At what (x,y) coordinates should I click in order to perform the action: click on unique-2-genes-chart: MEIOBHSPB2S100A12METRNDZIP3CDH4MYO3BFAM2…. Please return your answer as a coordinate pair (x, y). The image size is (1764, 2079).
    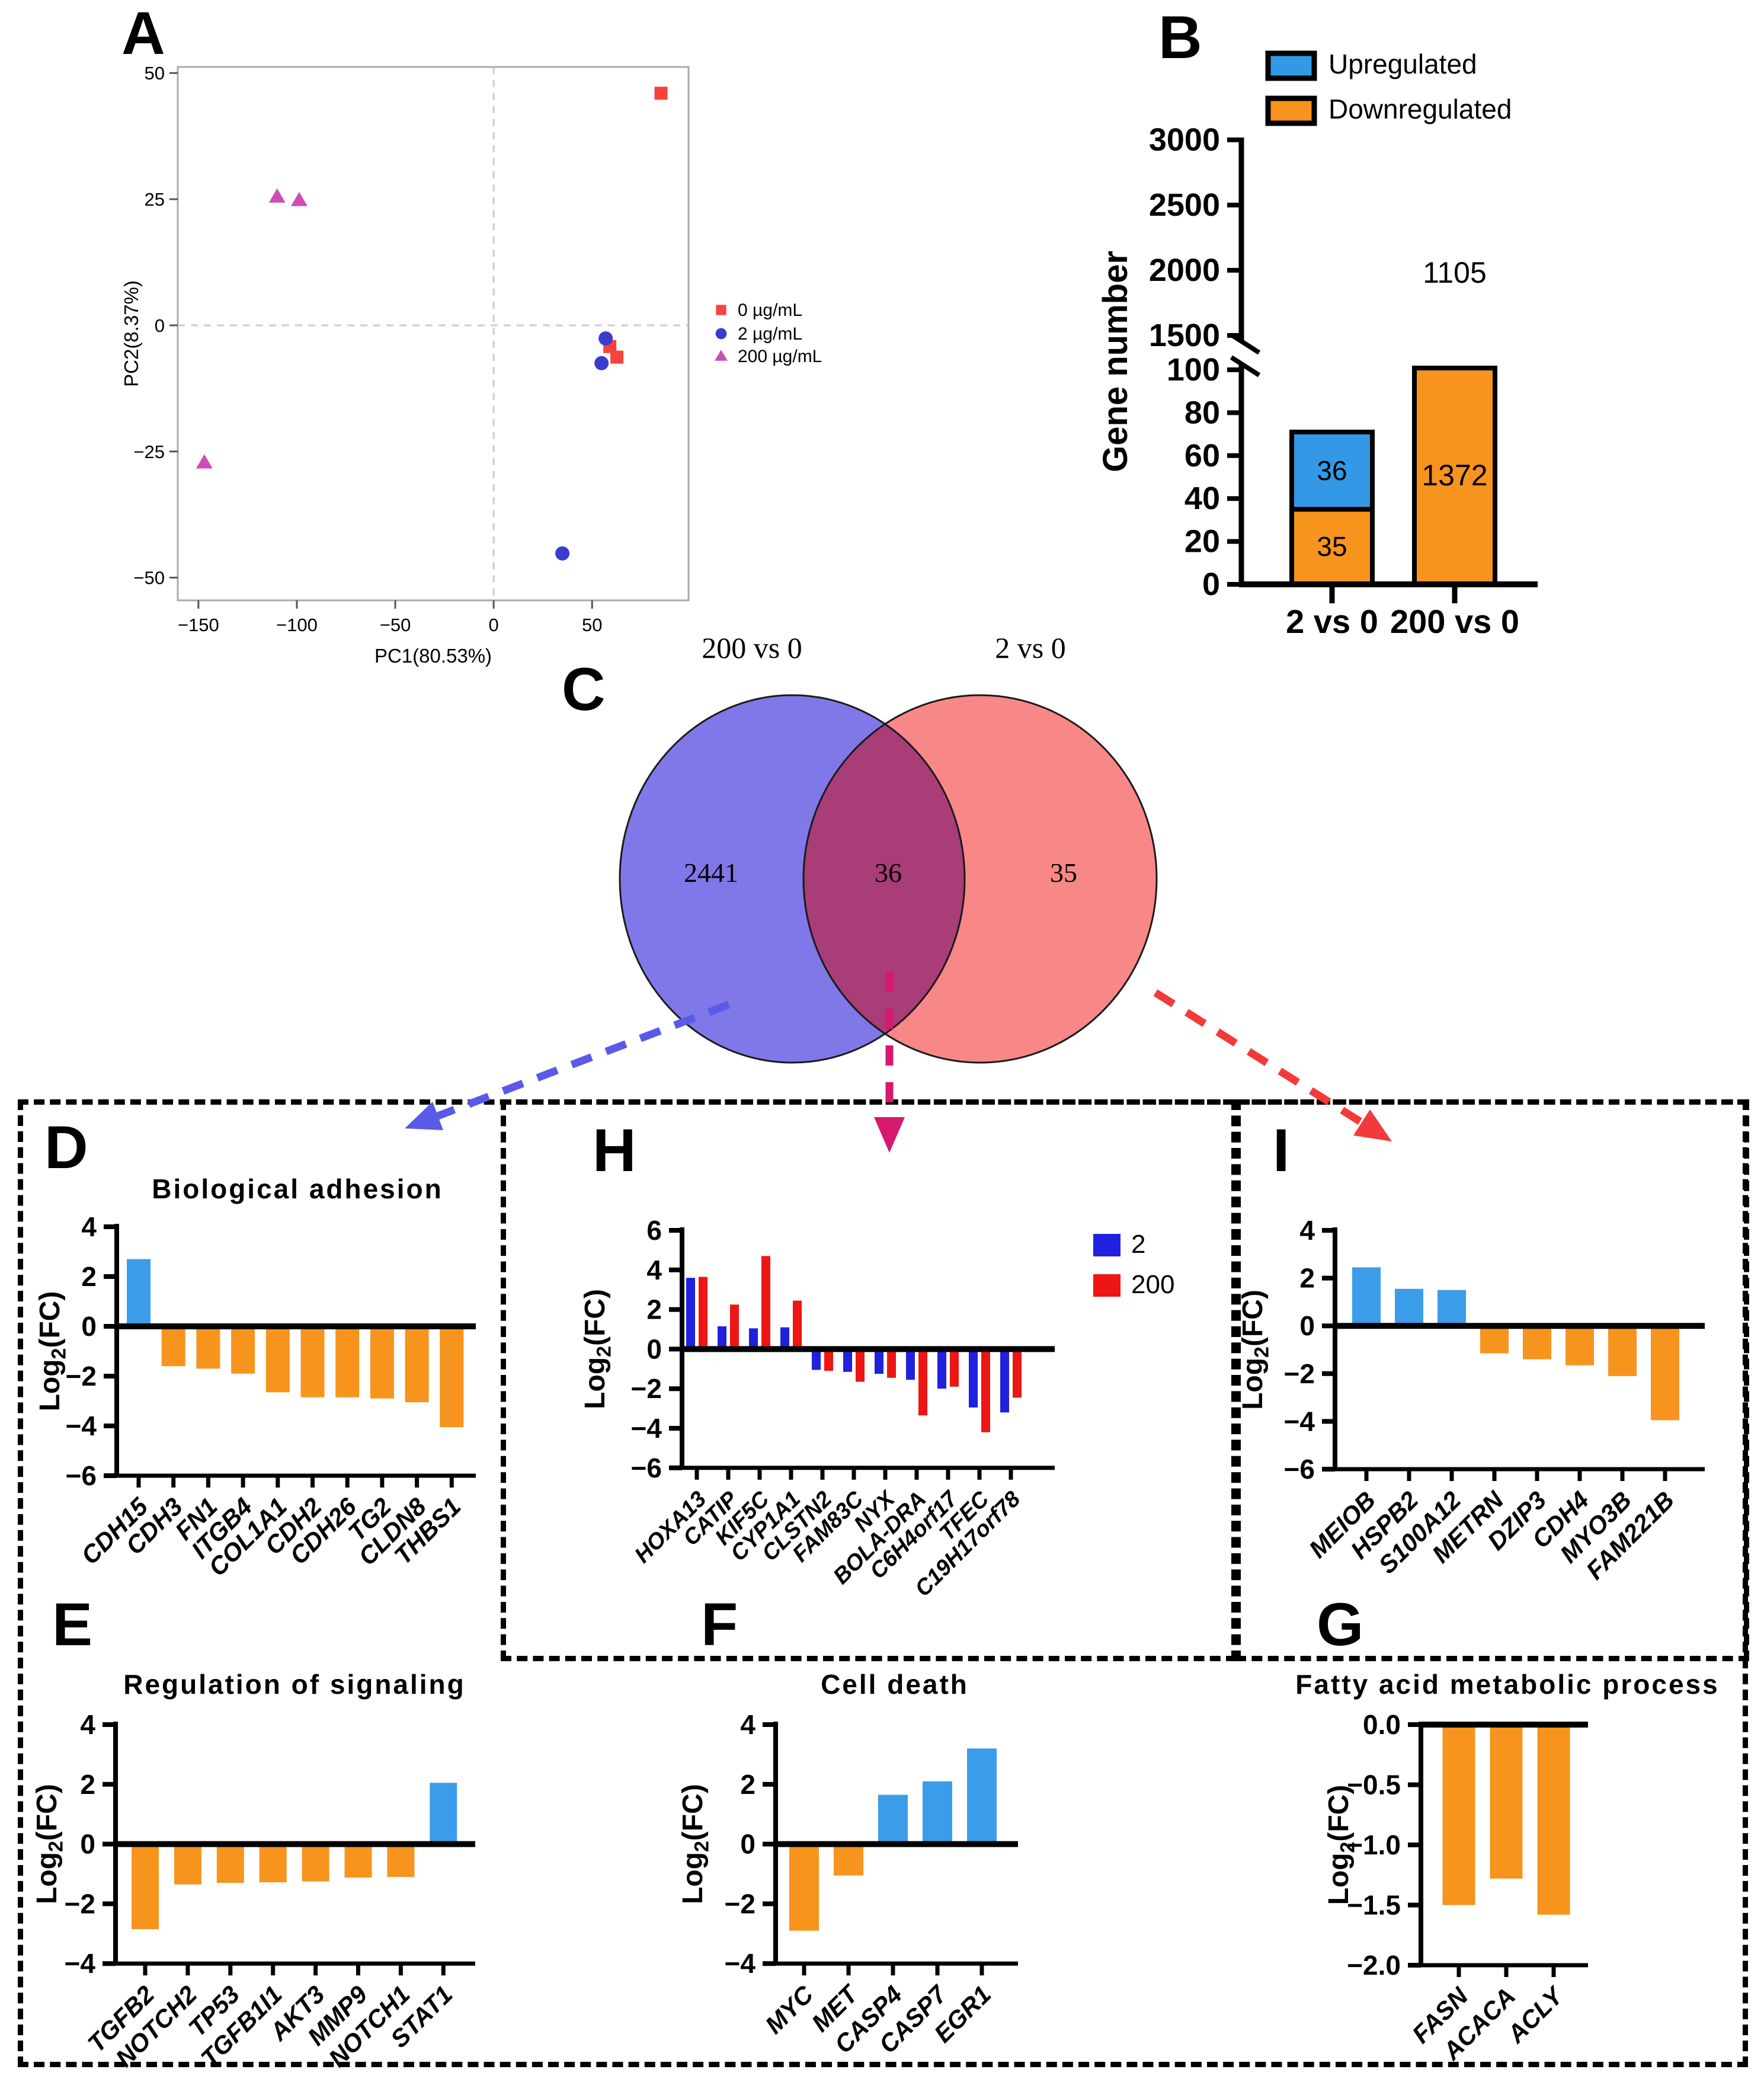
    Looking at the image, I should click on (1471, 1400).